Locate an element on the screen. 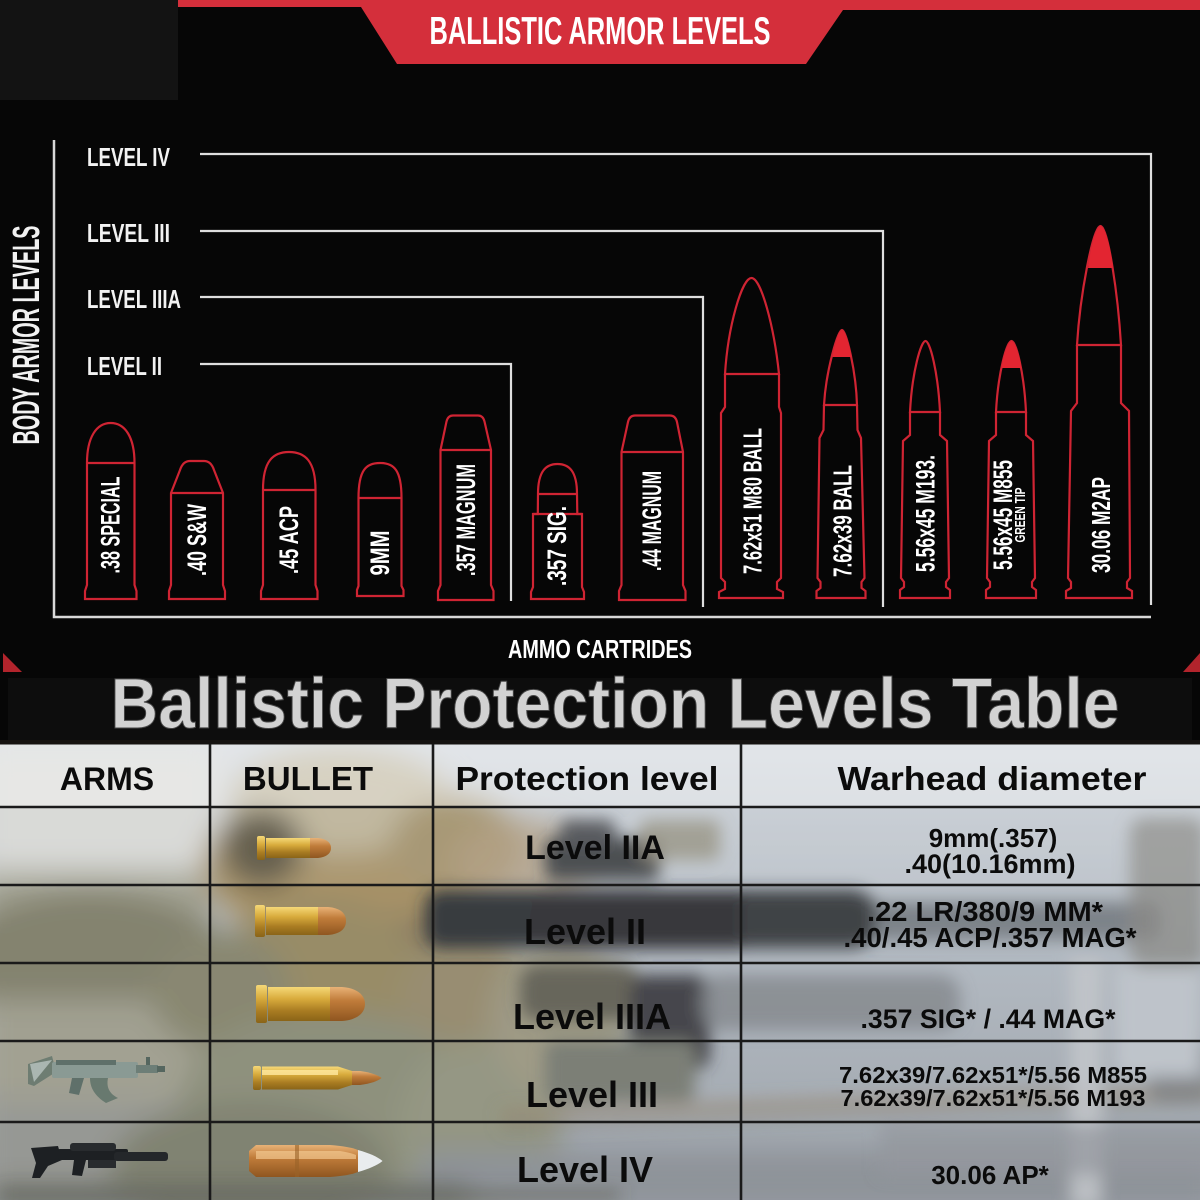 Image resolution: width=1200 pixels, height=1200 pixels. svg-text: 5.56x45 M855 is located at coordinates (1003, 515).